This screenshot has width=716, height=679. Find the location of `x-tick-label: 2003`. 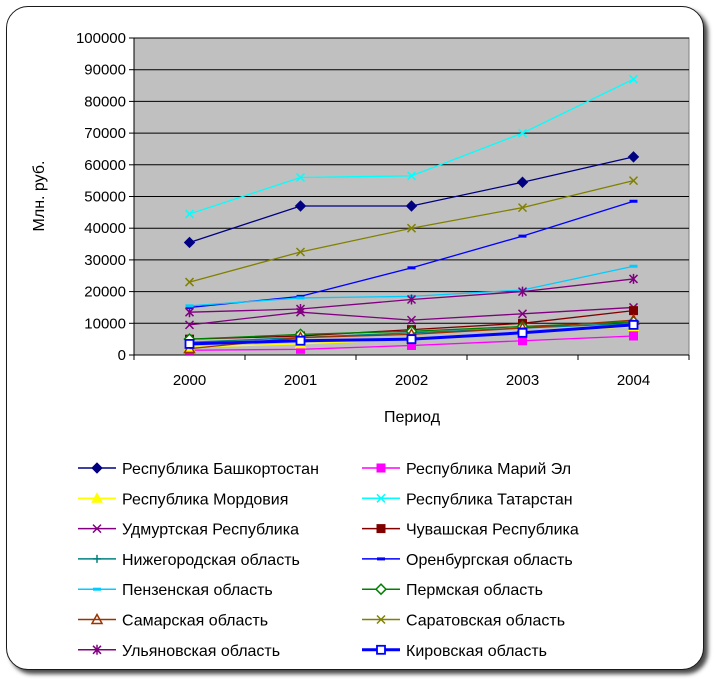

x-tick-label: 2003 is located at coordinates (522, 380).